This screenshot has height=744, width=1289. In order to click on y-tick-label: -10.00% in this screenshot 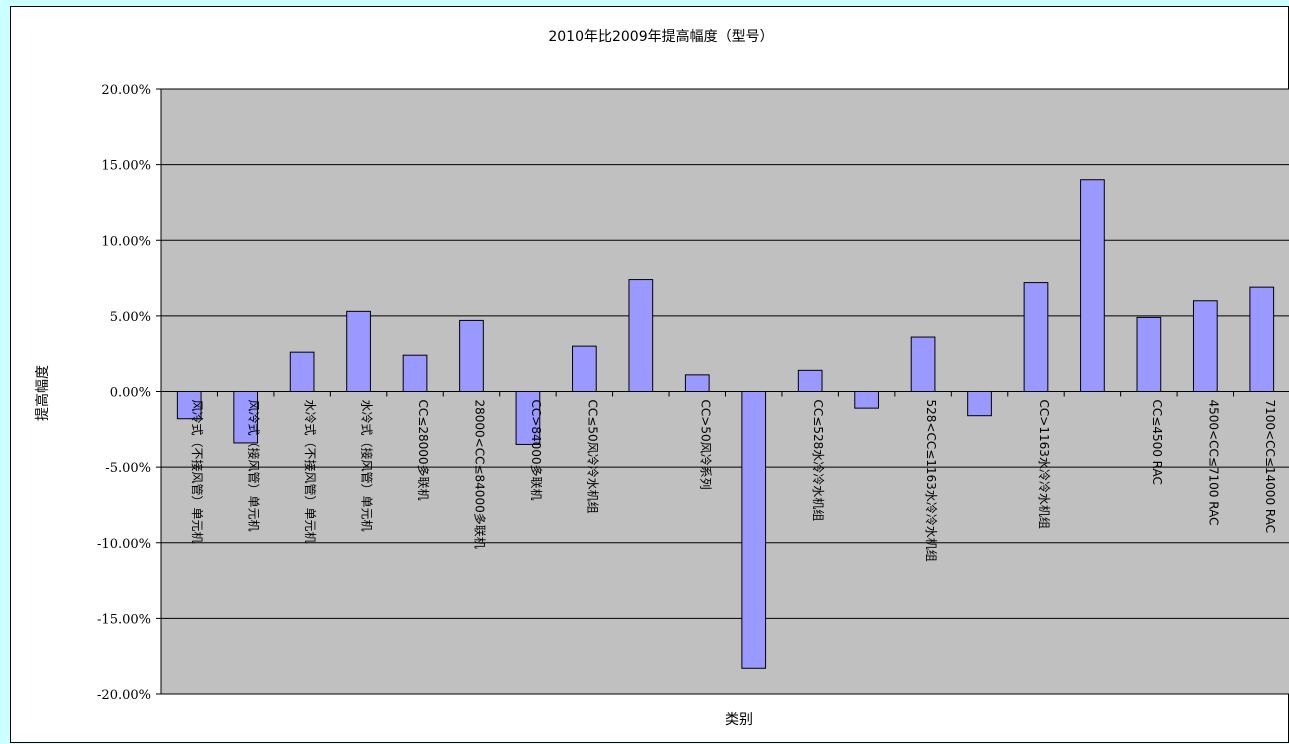, I will do `click(124, 544)`.